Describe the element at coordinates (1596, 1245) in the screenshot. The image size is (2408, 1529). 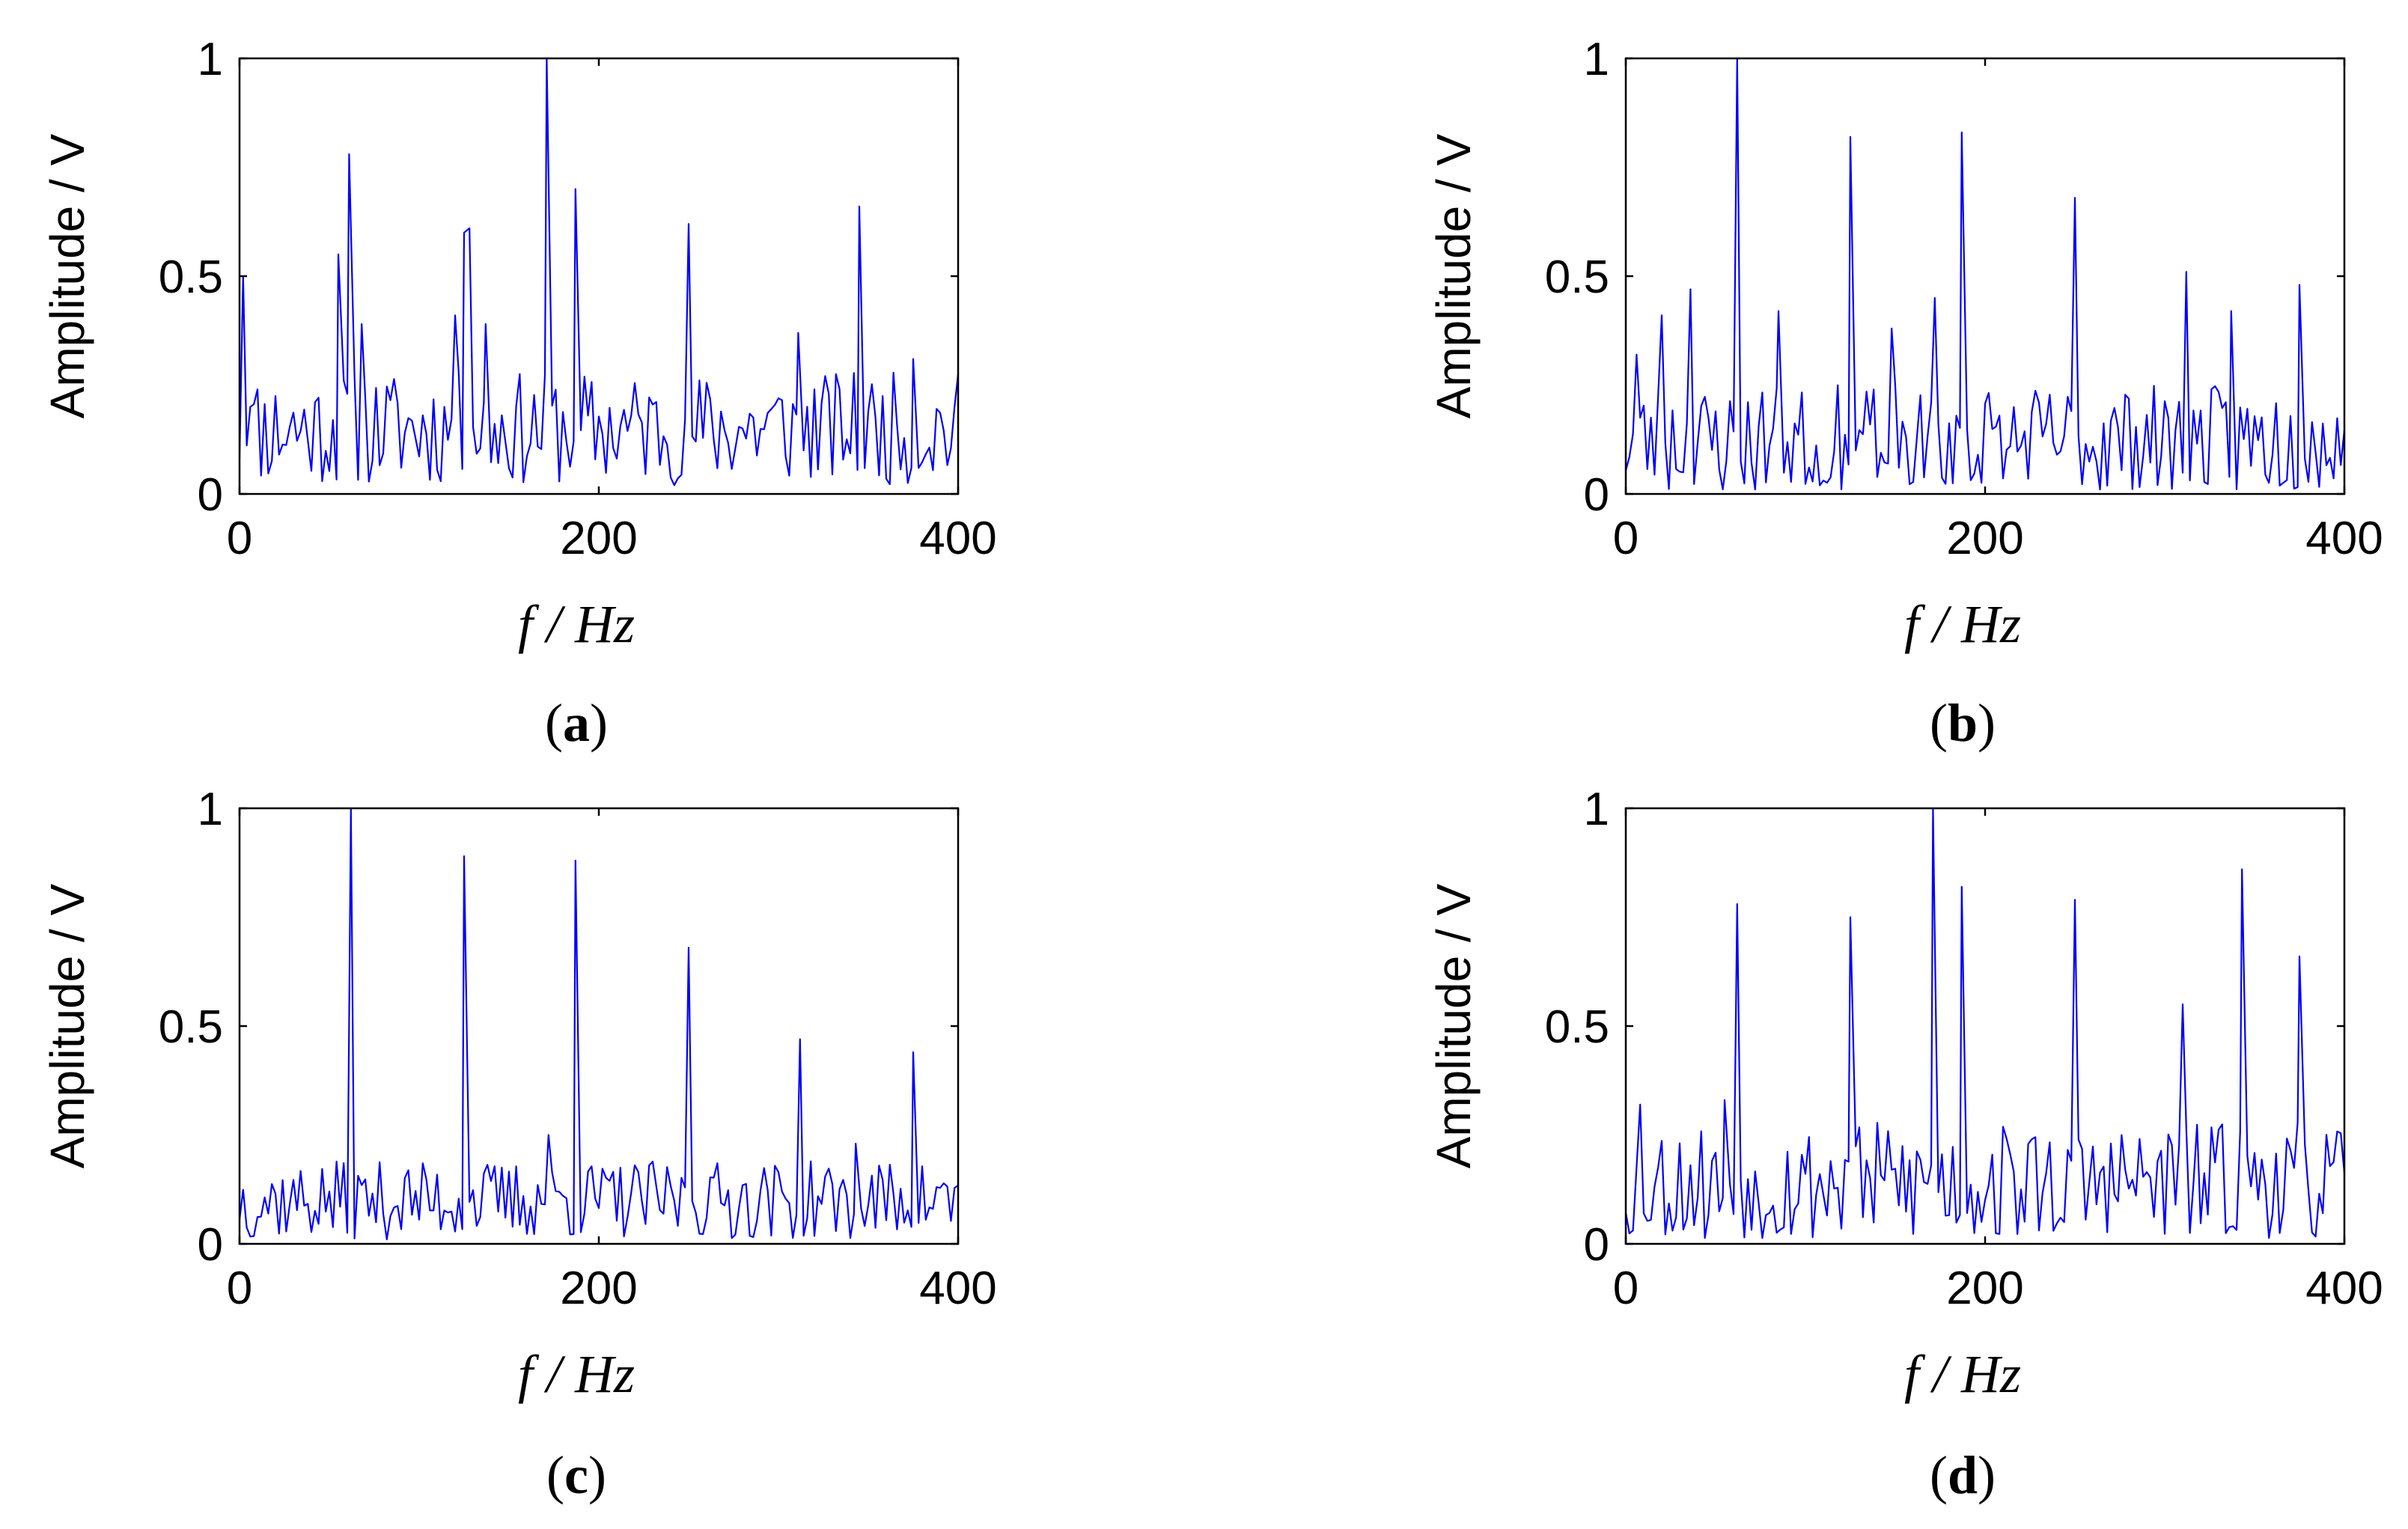
I see `y-tick-label-d-0: 0` at that location.